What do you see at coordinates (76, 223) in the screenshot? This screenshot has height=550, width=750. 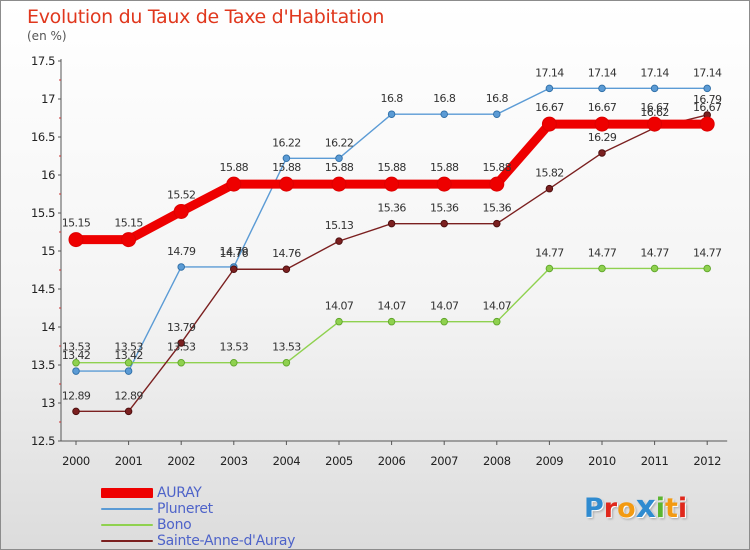 I see `data-label: 15.15` at bounding box center [76, 223].